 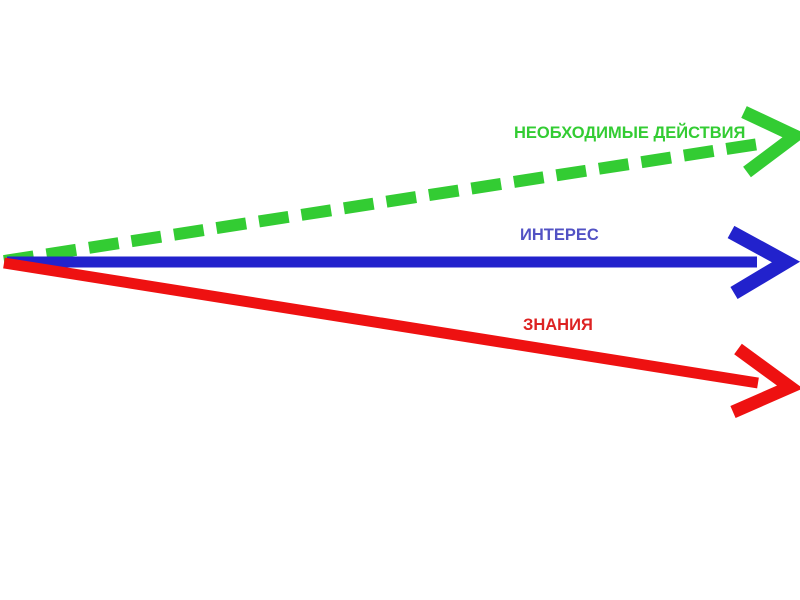 What do you see at coordinates (763, 262) in the screenshot?
I see `interest-arrowhead-icon` at bounding box center [763, 262].